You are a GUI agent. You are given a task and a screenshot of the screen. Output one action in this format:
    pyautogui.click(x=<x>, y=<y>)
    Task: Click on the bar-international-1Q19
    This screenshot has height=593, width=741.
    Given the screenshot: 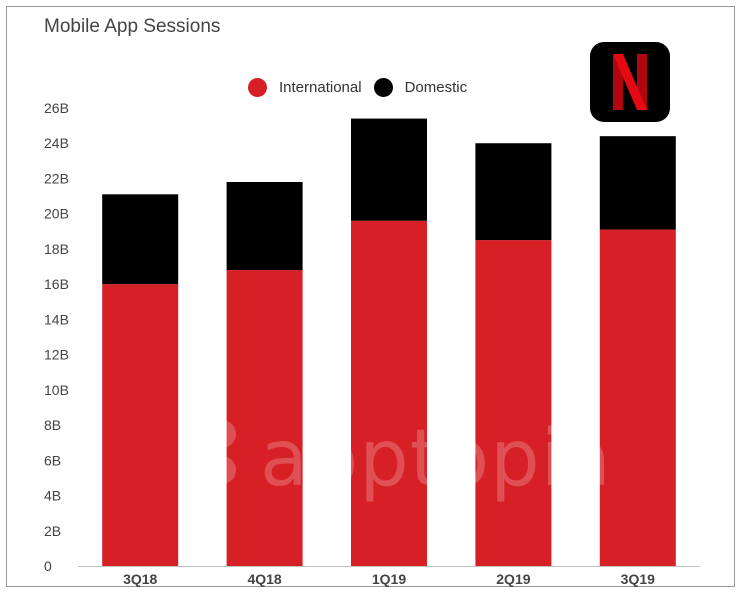 What is the action you would take?
    pyautogui.click(x=389, y=393)
    